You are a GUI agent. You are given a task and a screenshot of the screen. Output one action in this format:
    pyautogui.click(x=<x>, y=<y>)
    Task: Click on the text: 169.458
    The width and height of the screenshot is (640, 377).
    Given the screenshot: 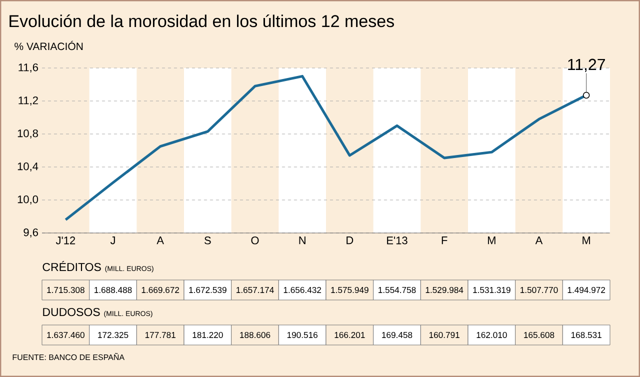 What is the action you would take?
    pyautogui.click(x=397, y=335)
    